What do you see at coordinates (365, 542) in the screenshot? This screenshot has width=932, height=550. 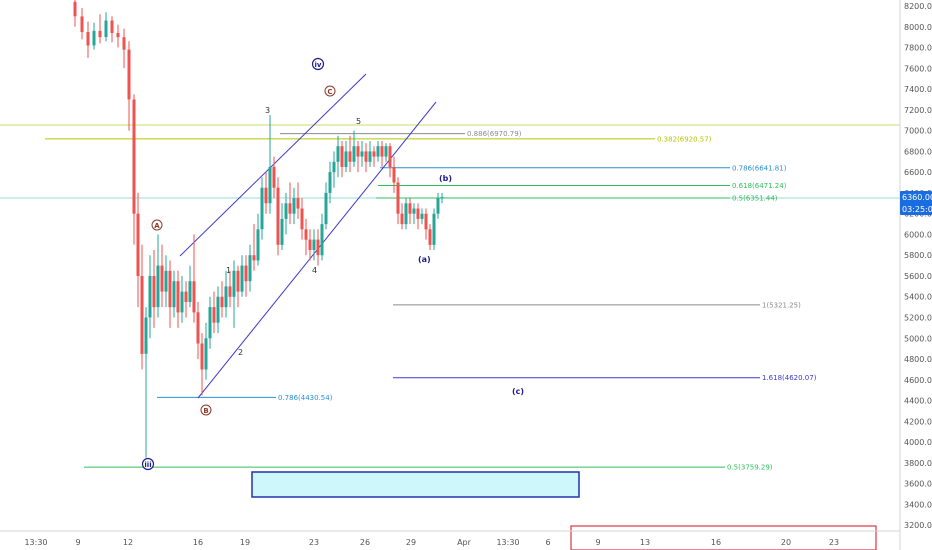 I see `x-tick-label: 26` at bounding box center [365, 542].